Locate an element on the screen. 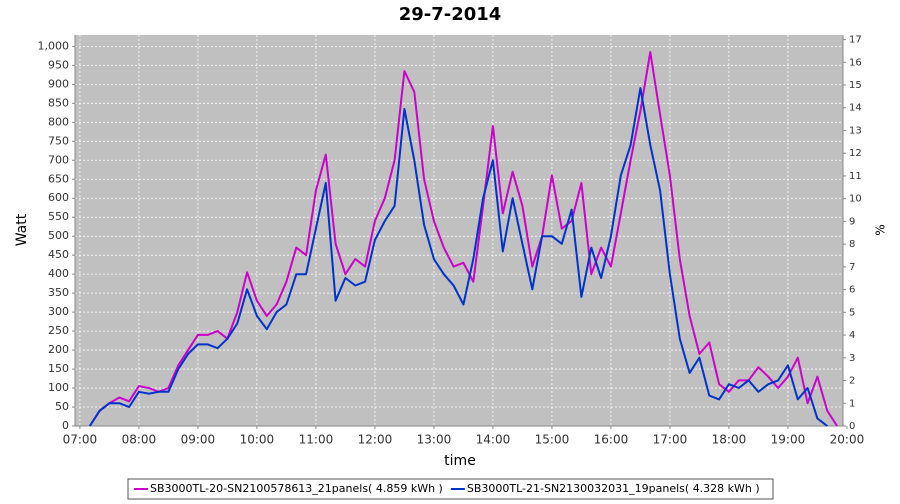  y2-tick-label: 11 is located at coordinates (855, 176).